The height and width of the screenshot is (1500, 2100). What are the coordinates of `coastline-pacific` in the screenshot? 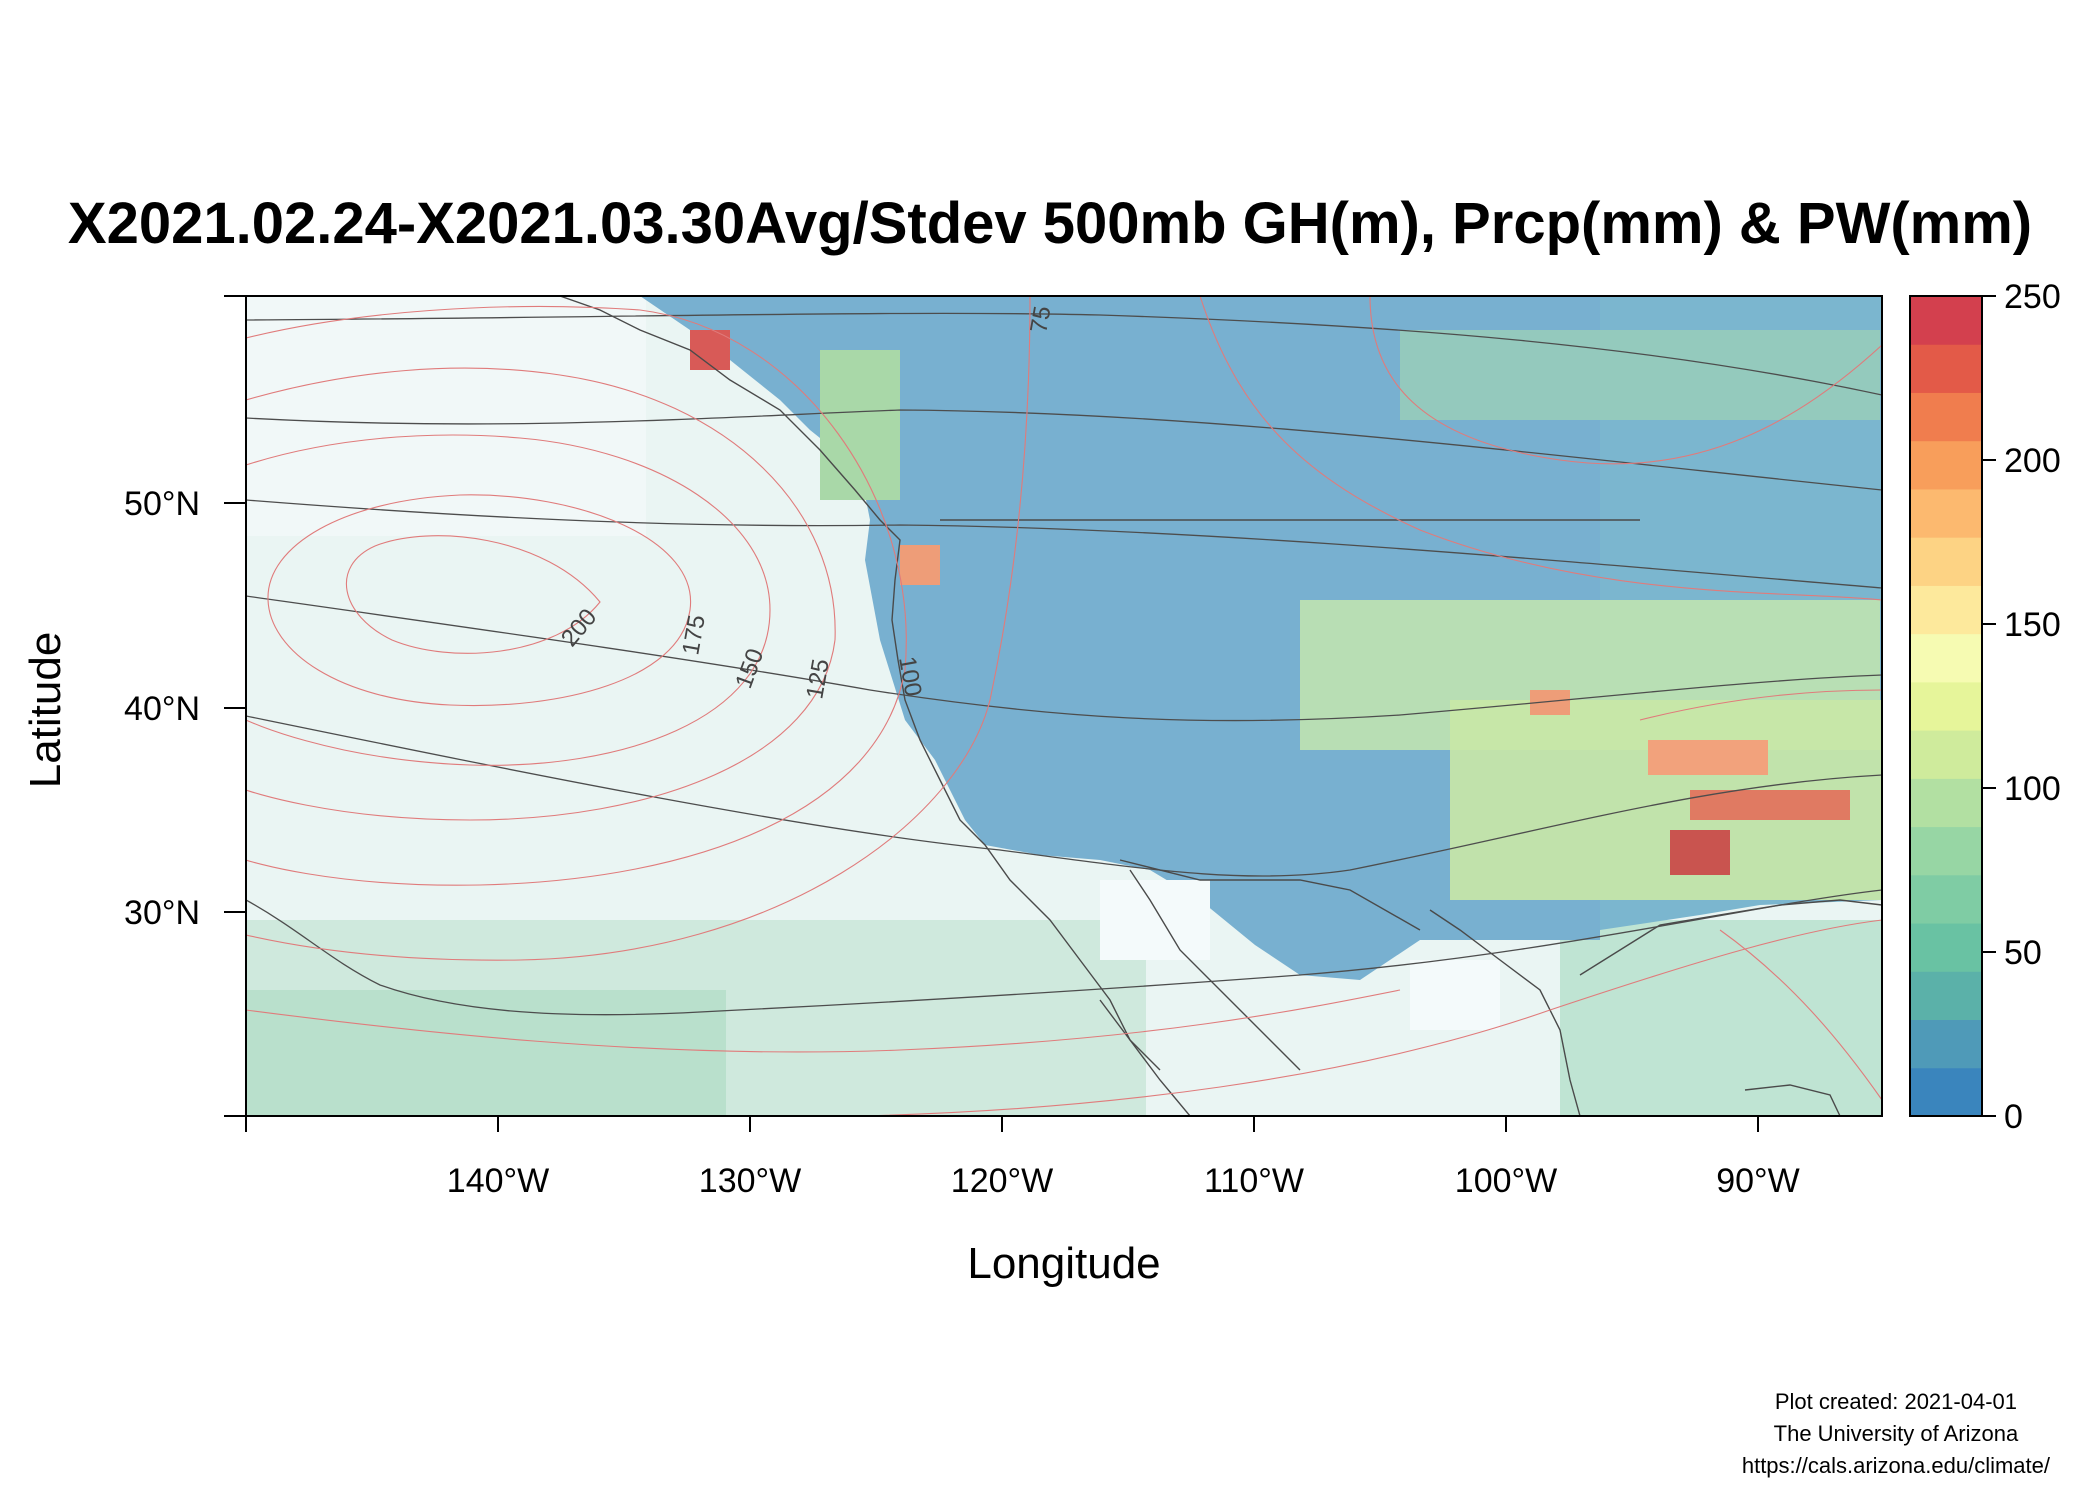 It's located at (860, 683).